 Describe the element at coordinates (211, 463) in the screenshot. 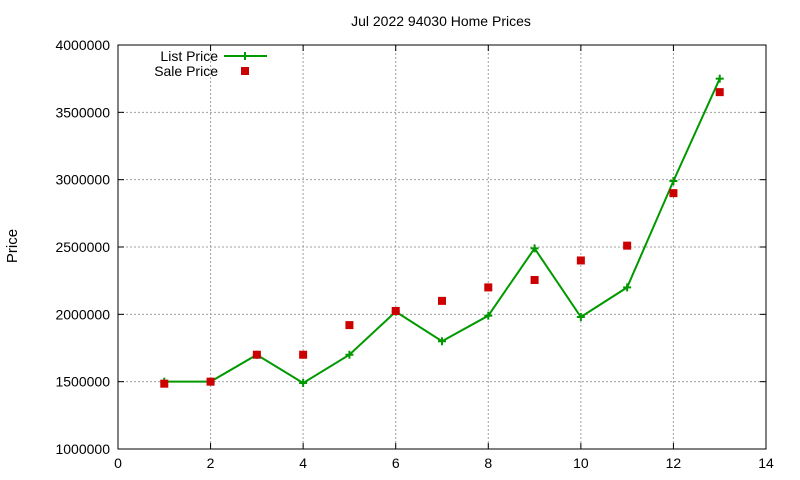

I see `x-tick-label: 2` at that location.